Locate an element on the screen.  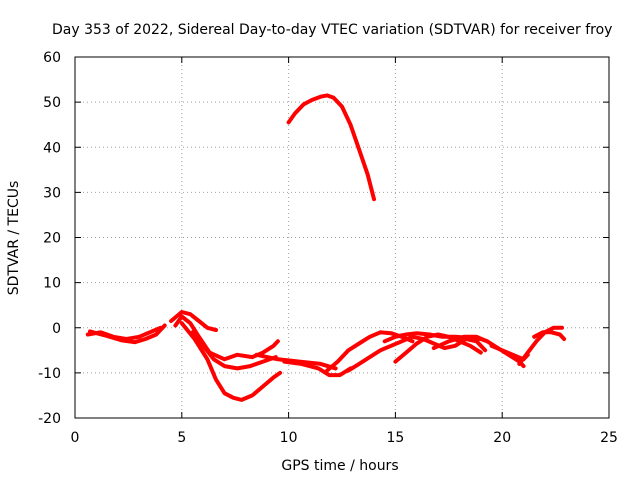
series-line-track-e is located at coordinates (231, 361).